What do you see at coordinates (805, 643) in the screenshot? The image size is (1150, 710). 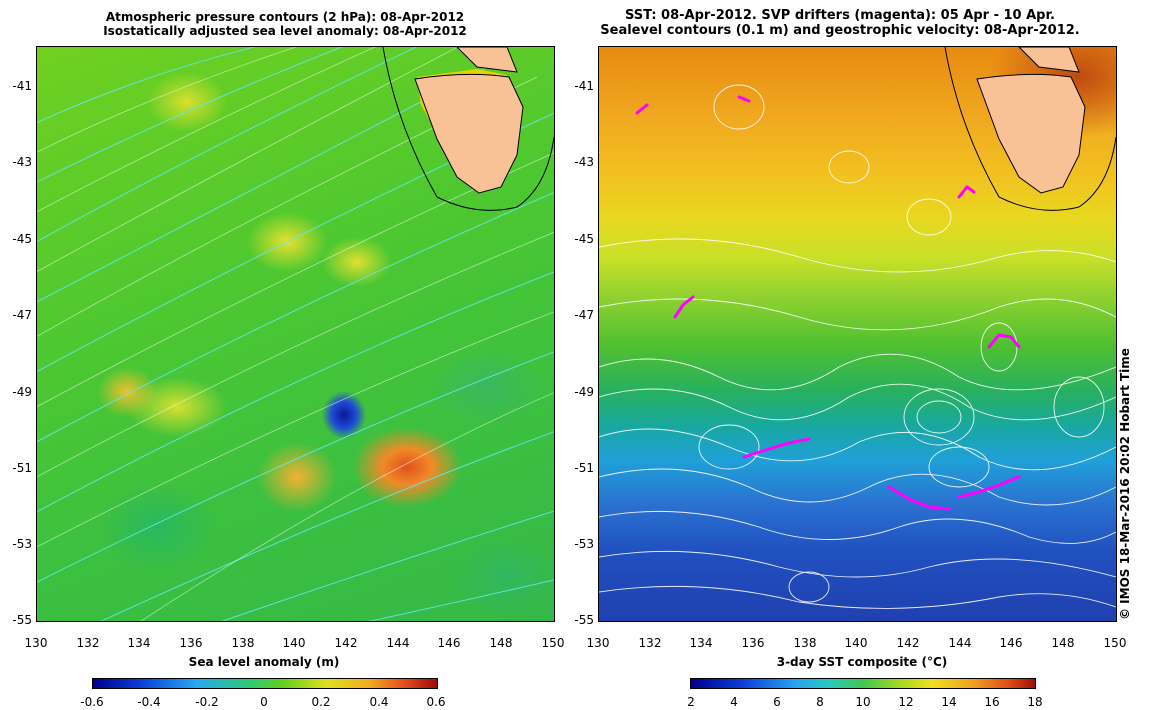 I see `right-x-tick: 138` at bounding box center [805, 643].